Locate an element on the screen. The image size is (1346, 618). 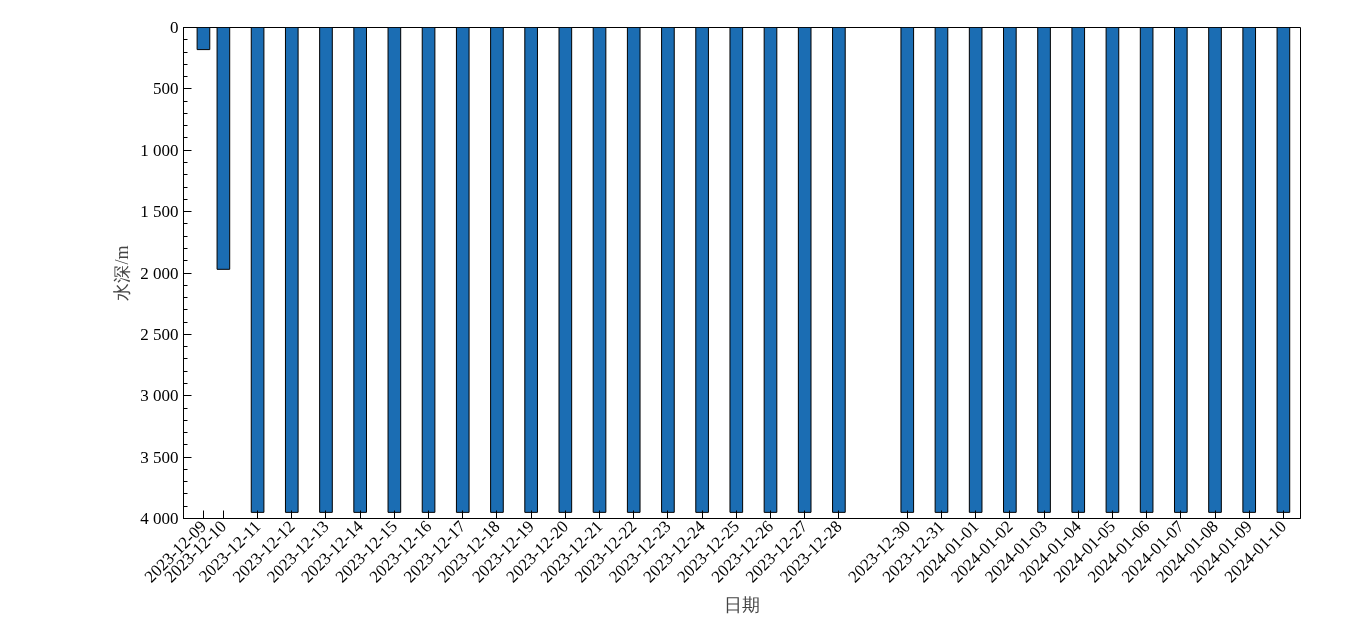
y-tick-label: 3 500 is located at coordinates (159, 457).